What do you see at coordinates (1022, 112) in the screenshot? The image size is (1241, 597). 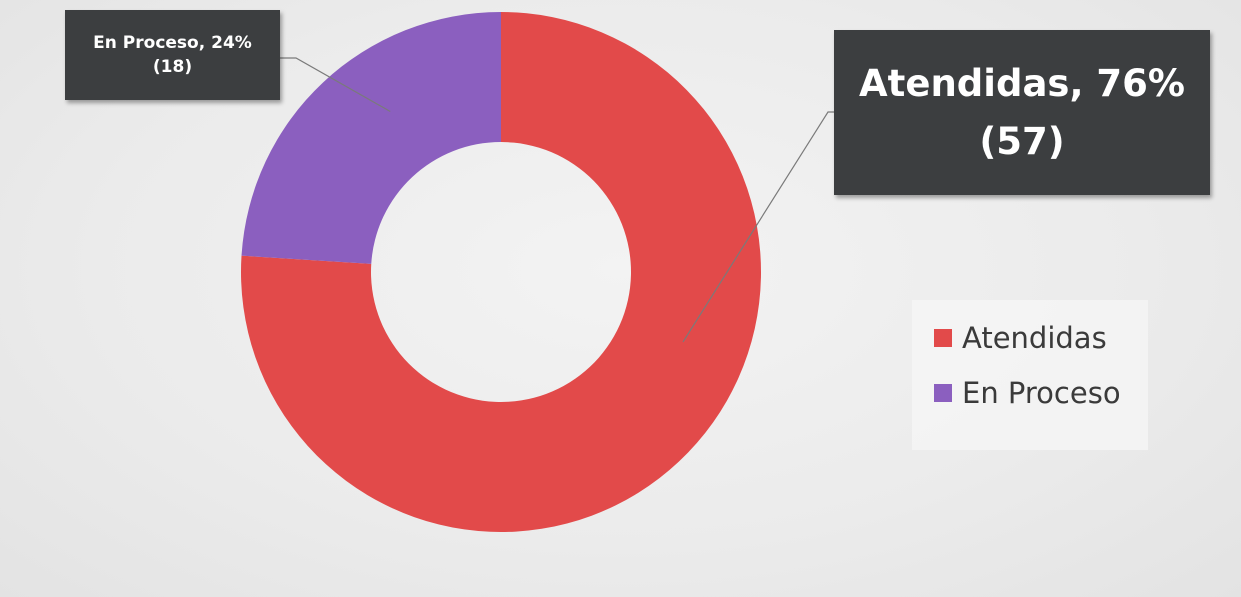 I see `data-label-atendidas: Atendidas, 76% (57)` at bounding box center [1022, 112].